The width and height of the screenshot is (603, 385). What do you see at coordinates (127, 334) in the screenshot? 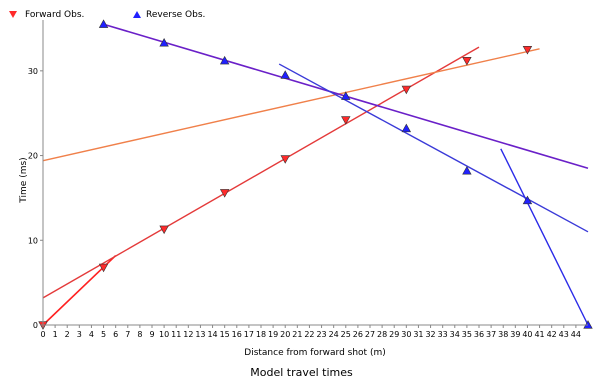
I see `x-tick-label: 7` at bounding box center [127, 334].